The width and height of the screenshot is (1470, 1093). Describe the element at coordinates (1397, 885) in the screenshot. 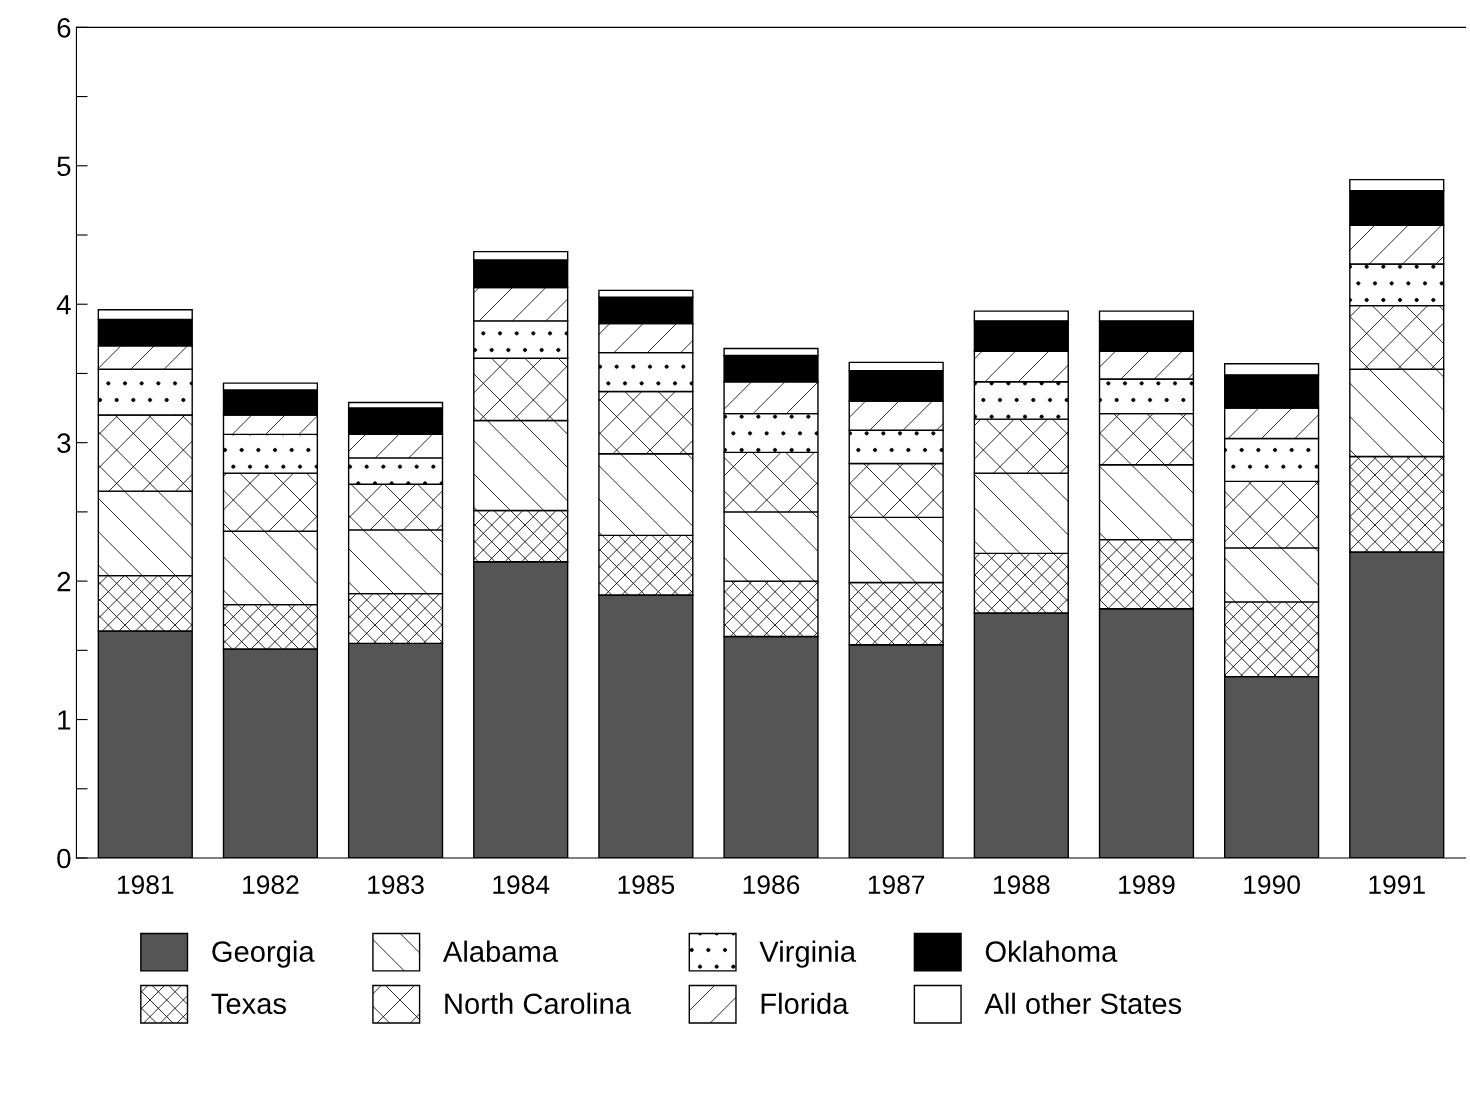

I see `x-tick-label: 1991` at that location.